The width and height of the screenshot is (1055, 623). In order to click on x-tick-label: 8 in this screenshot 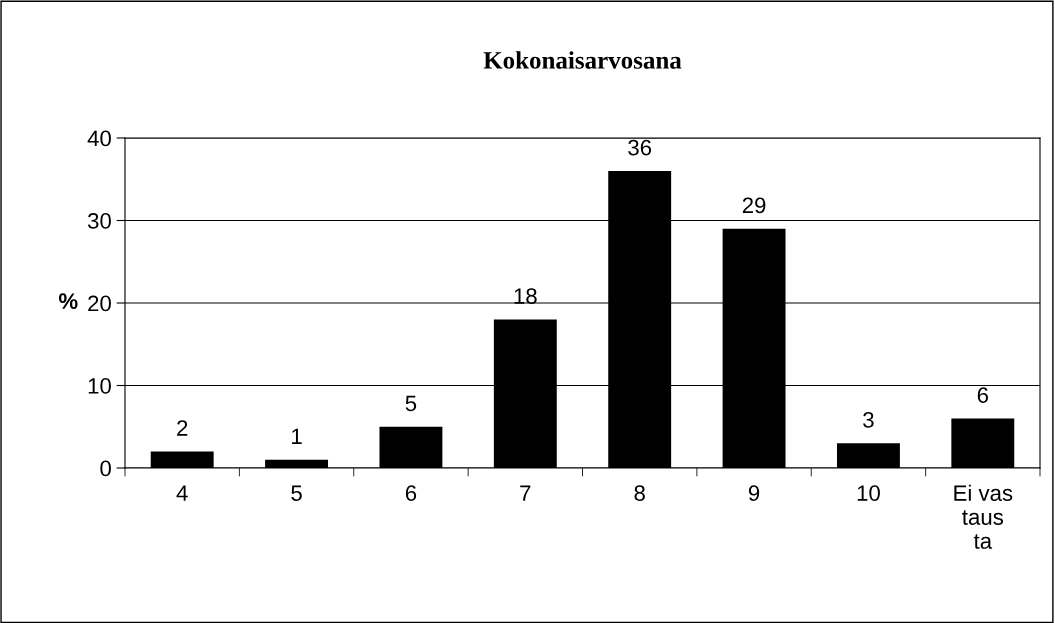, I will do `click(639, 493)`.